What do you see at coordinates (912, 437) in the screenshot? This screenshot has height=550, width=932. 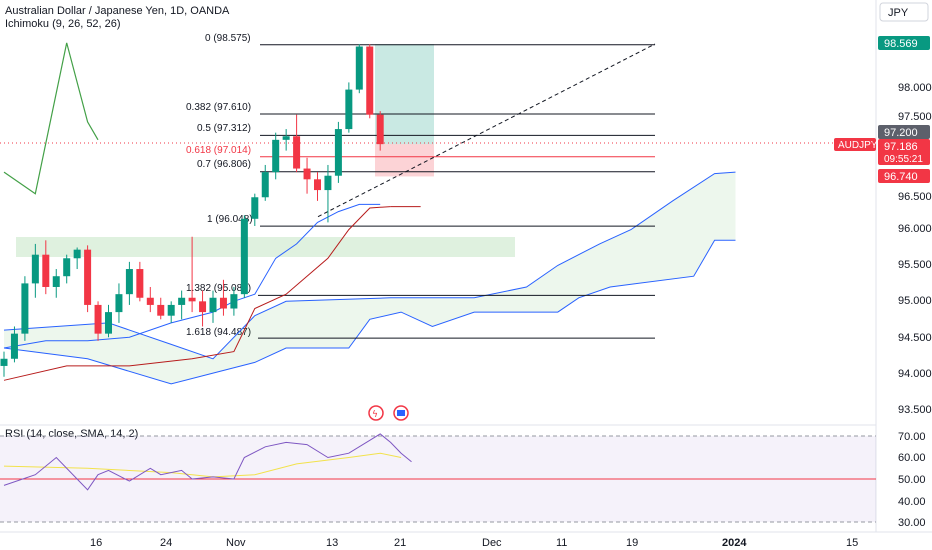 I see `rsi-tick-70: 70.00` at bounding box center [912, 437].